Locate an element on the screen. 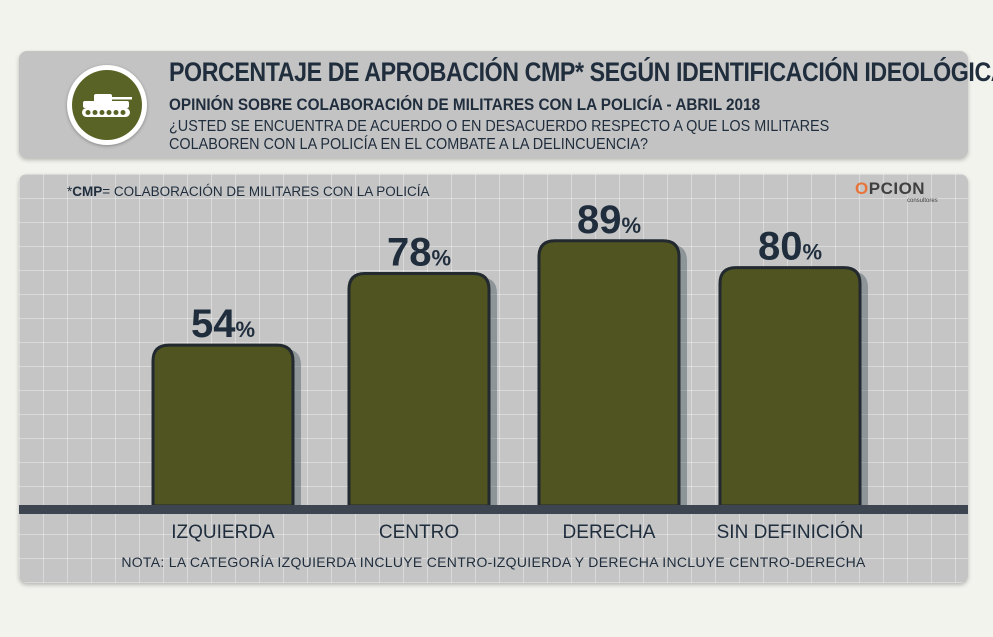  category-label: CENTRO is located at coordinates (419, 532).